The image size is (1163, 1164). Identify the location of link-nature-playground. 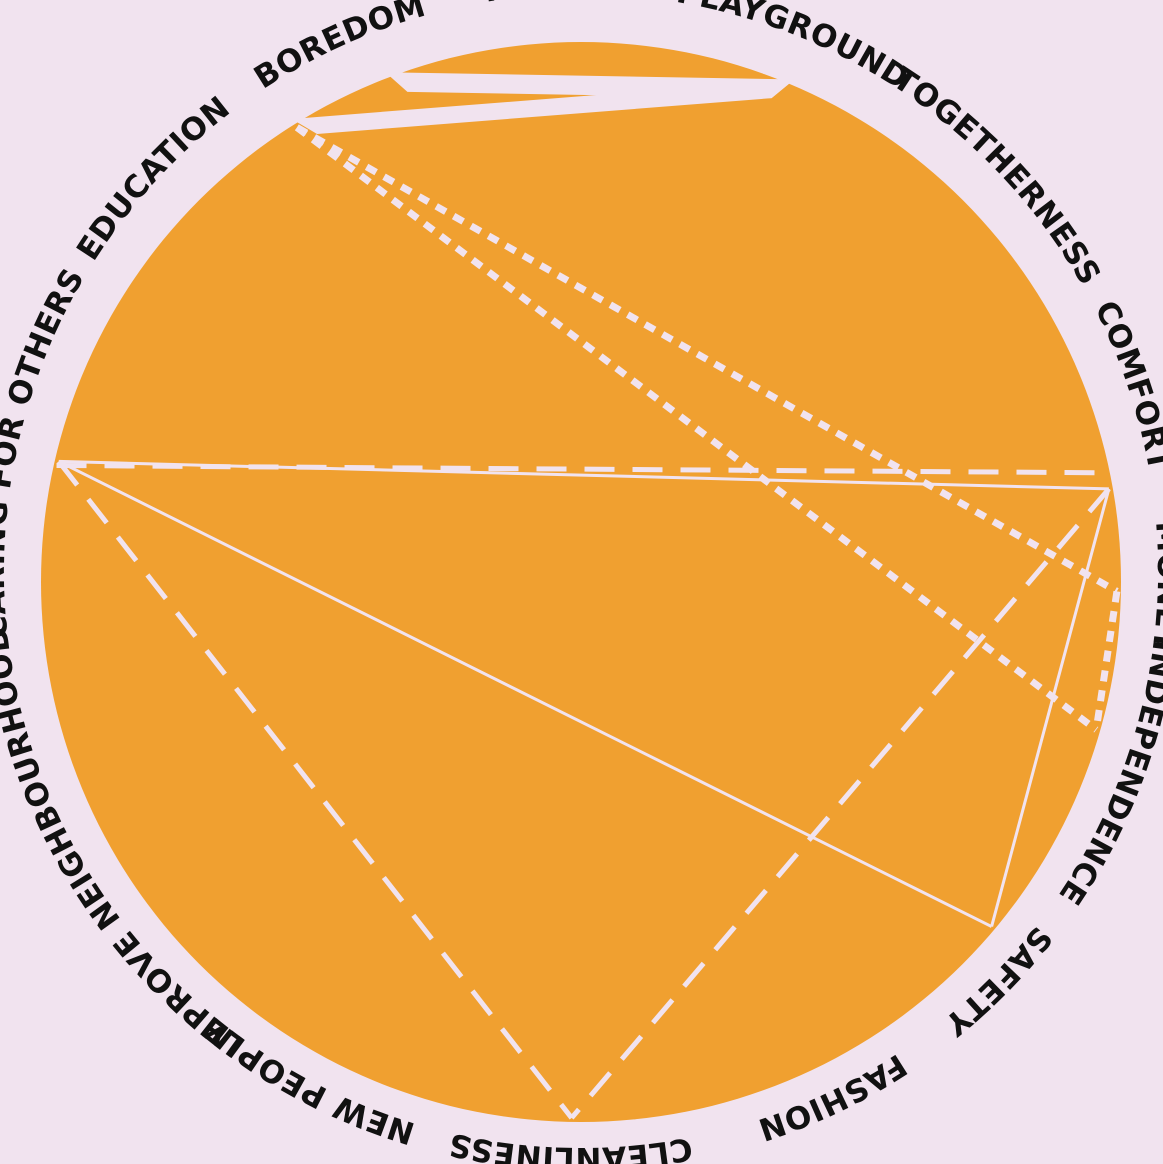
(590, 85).